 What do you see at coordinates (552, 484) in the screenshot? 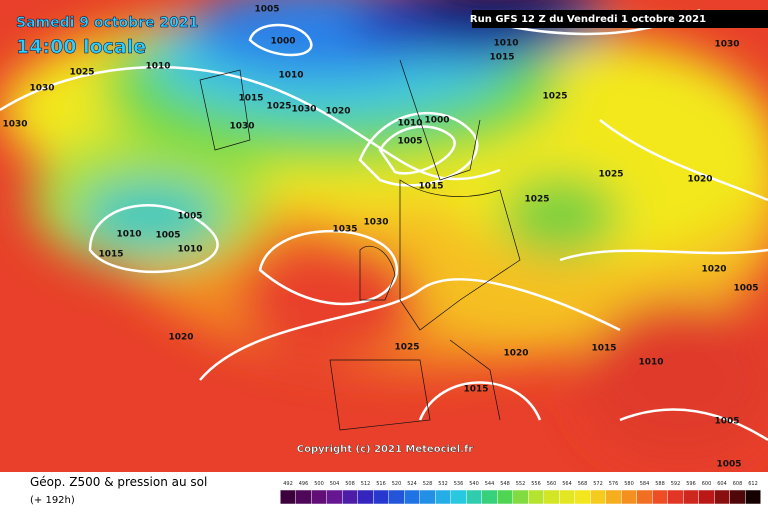
I see `legend-label: 560` at bounding box center [552, 484].